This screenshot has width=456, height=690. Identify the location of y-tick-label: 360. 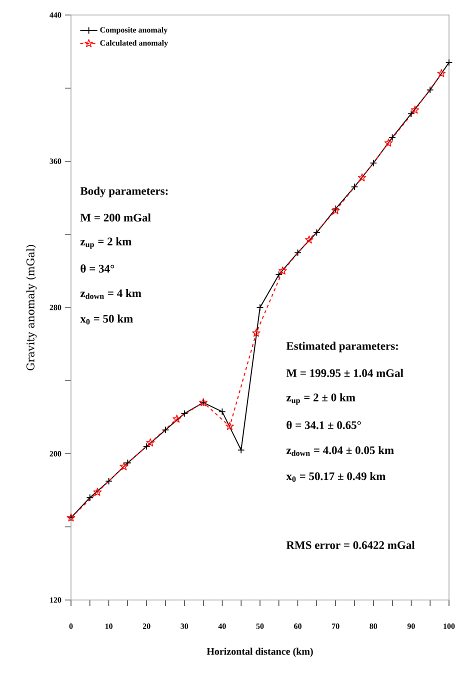
(56, 161).